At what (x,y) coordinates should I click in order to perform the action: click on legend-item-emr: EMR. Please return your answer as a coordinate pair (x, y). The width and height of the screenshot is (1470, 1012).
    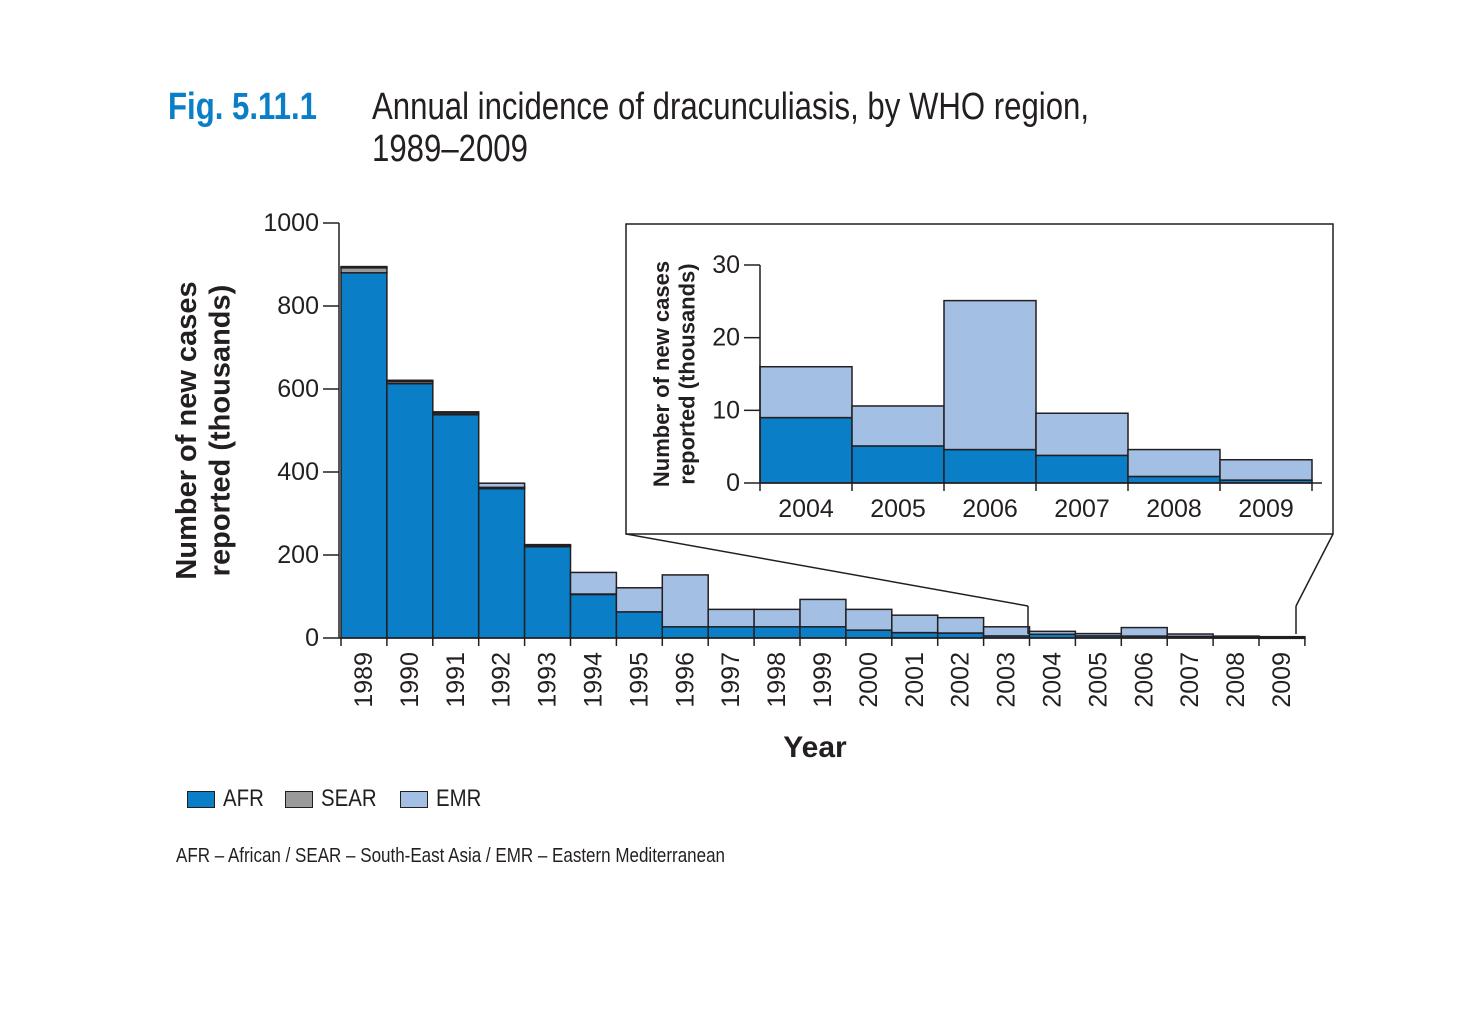
    Looking at the image, I should click on (444, 799).